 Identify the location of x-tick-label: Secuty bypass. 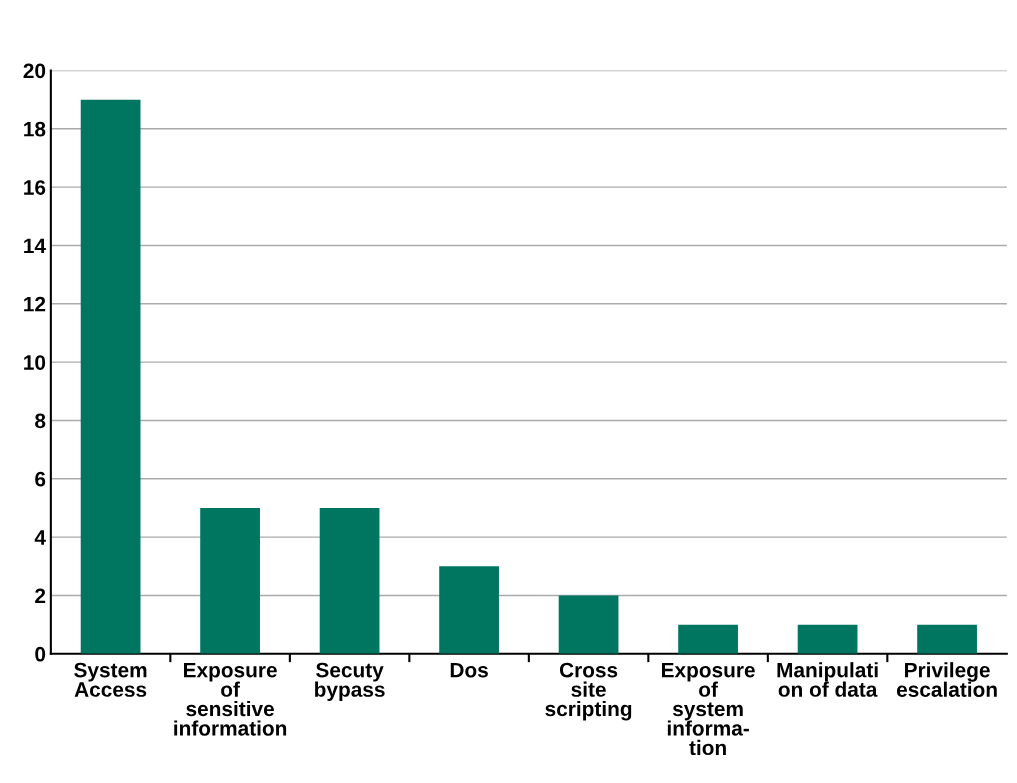
(350, 681).